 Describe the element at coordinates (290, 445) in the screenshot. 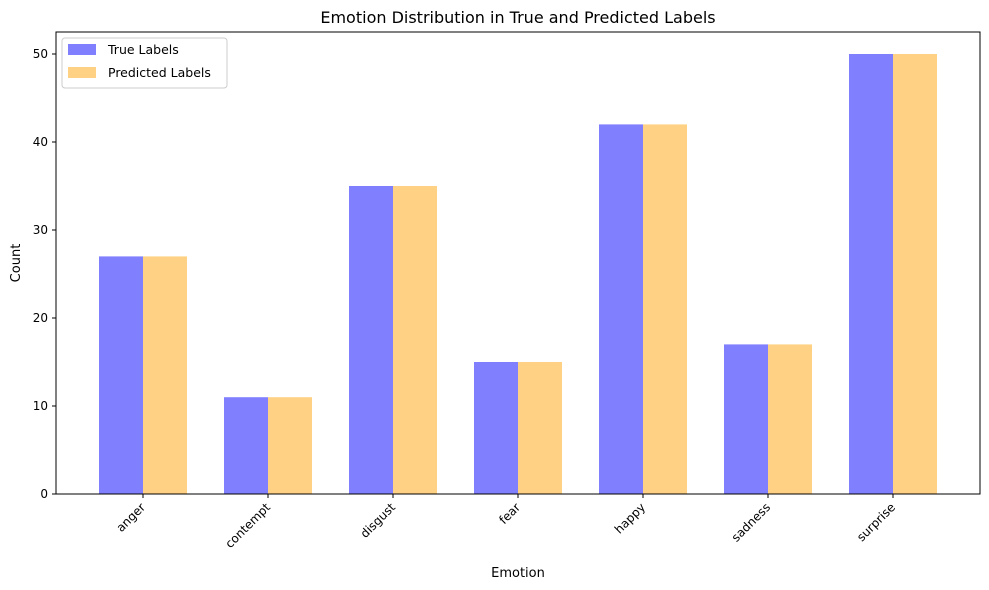

I see `bar-predicted-labels-contempt` at that location.